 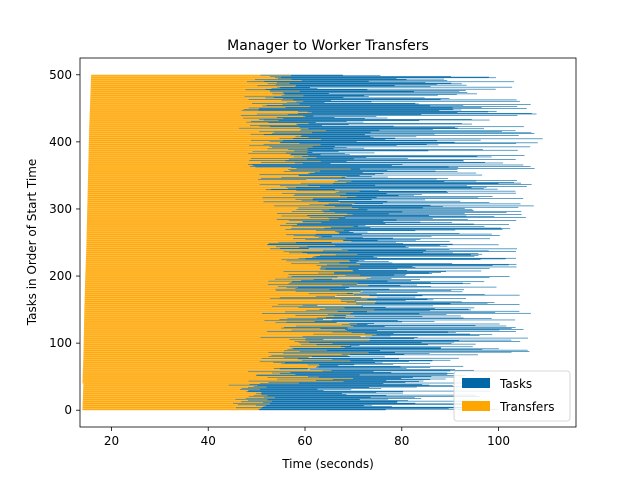 What do you see at coordinates (60, 276) in the screenshot?
I see `y-tick-label: 200` at bounding box center [60, 276].